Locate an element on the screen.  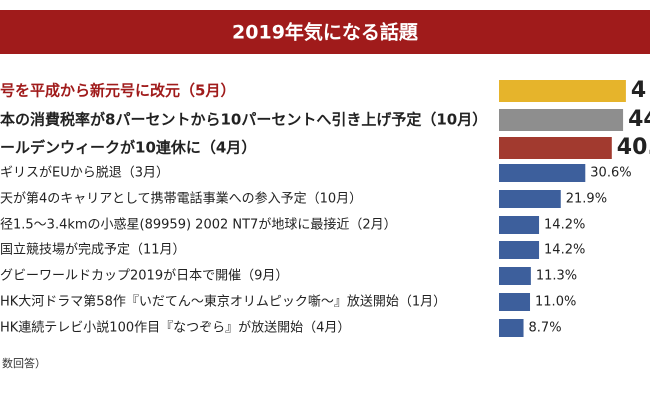
category-label: 天が第4のキャリアとして携帯電話事業への参入予定（10月） is located at coordinates (181, 199).